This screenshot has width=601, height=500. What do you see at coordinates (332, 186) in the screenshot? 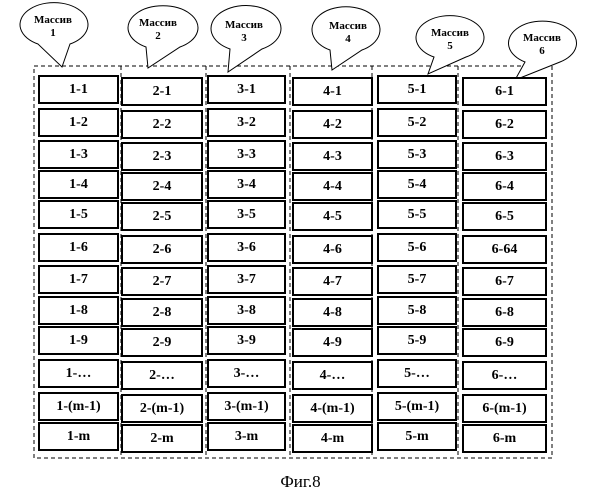
I see `cell-4-4: 4-4` at bounding box center [332, 186].